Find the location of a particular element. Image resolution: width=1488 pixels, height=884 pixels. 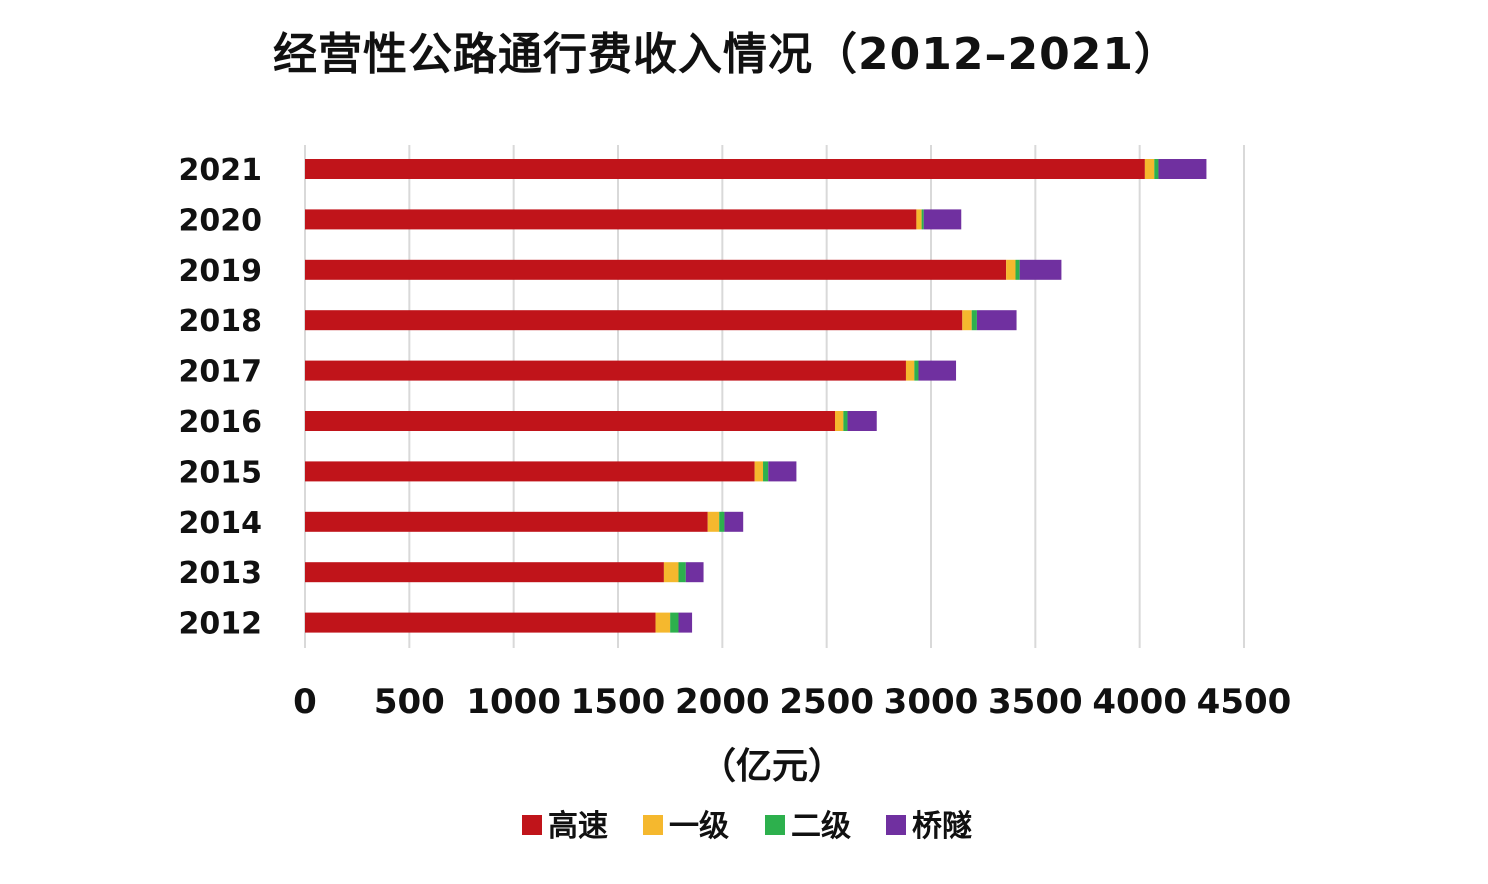

y-tick-label: 2017 is located at coordinates (221, 372).